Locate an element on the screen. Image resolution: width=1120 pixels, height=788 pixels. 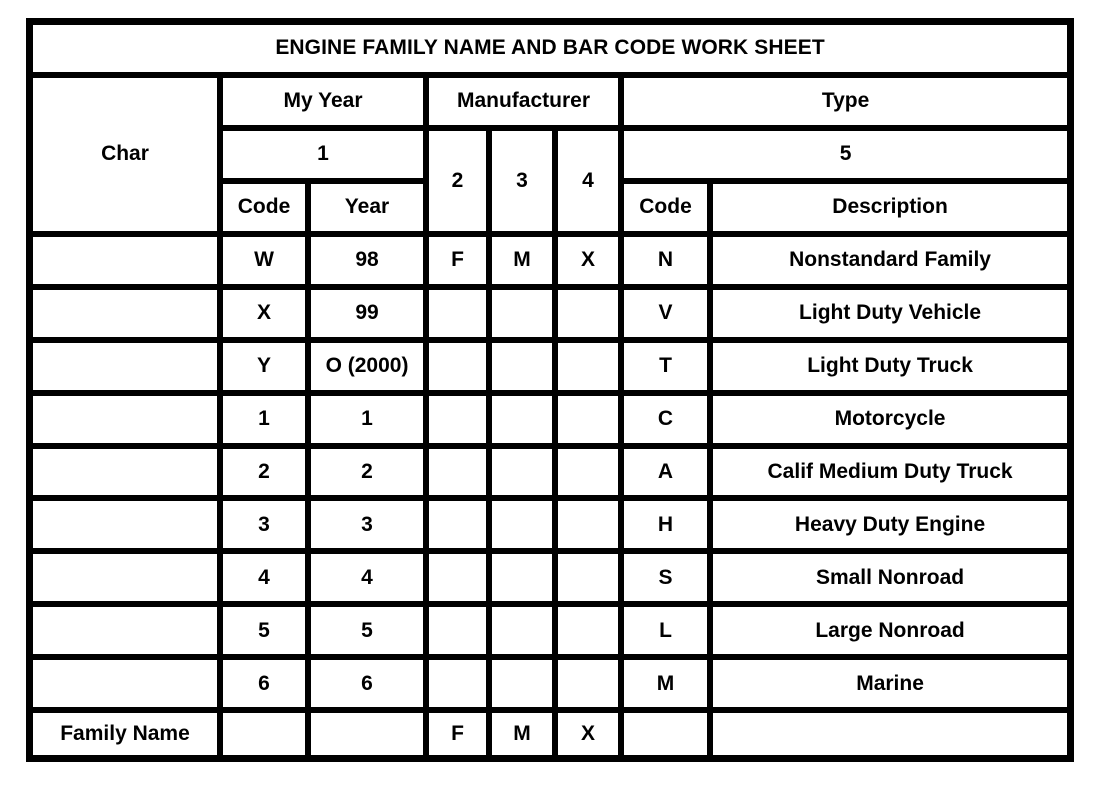
header-position-mfr-2: 2 is located at coordinates (460, 183).